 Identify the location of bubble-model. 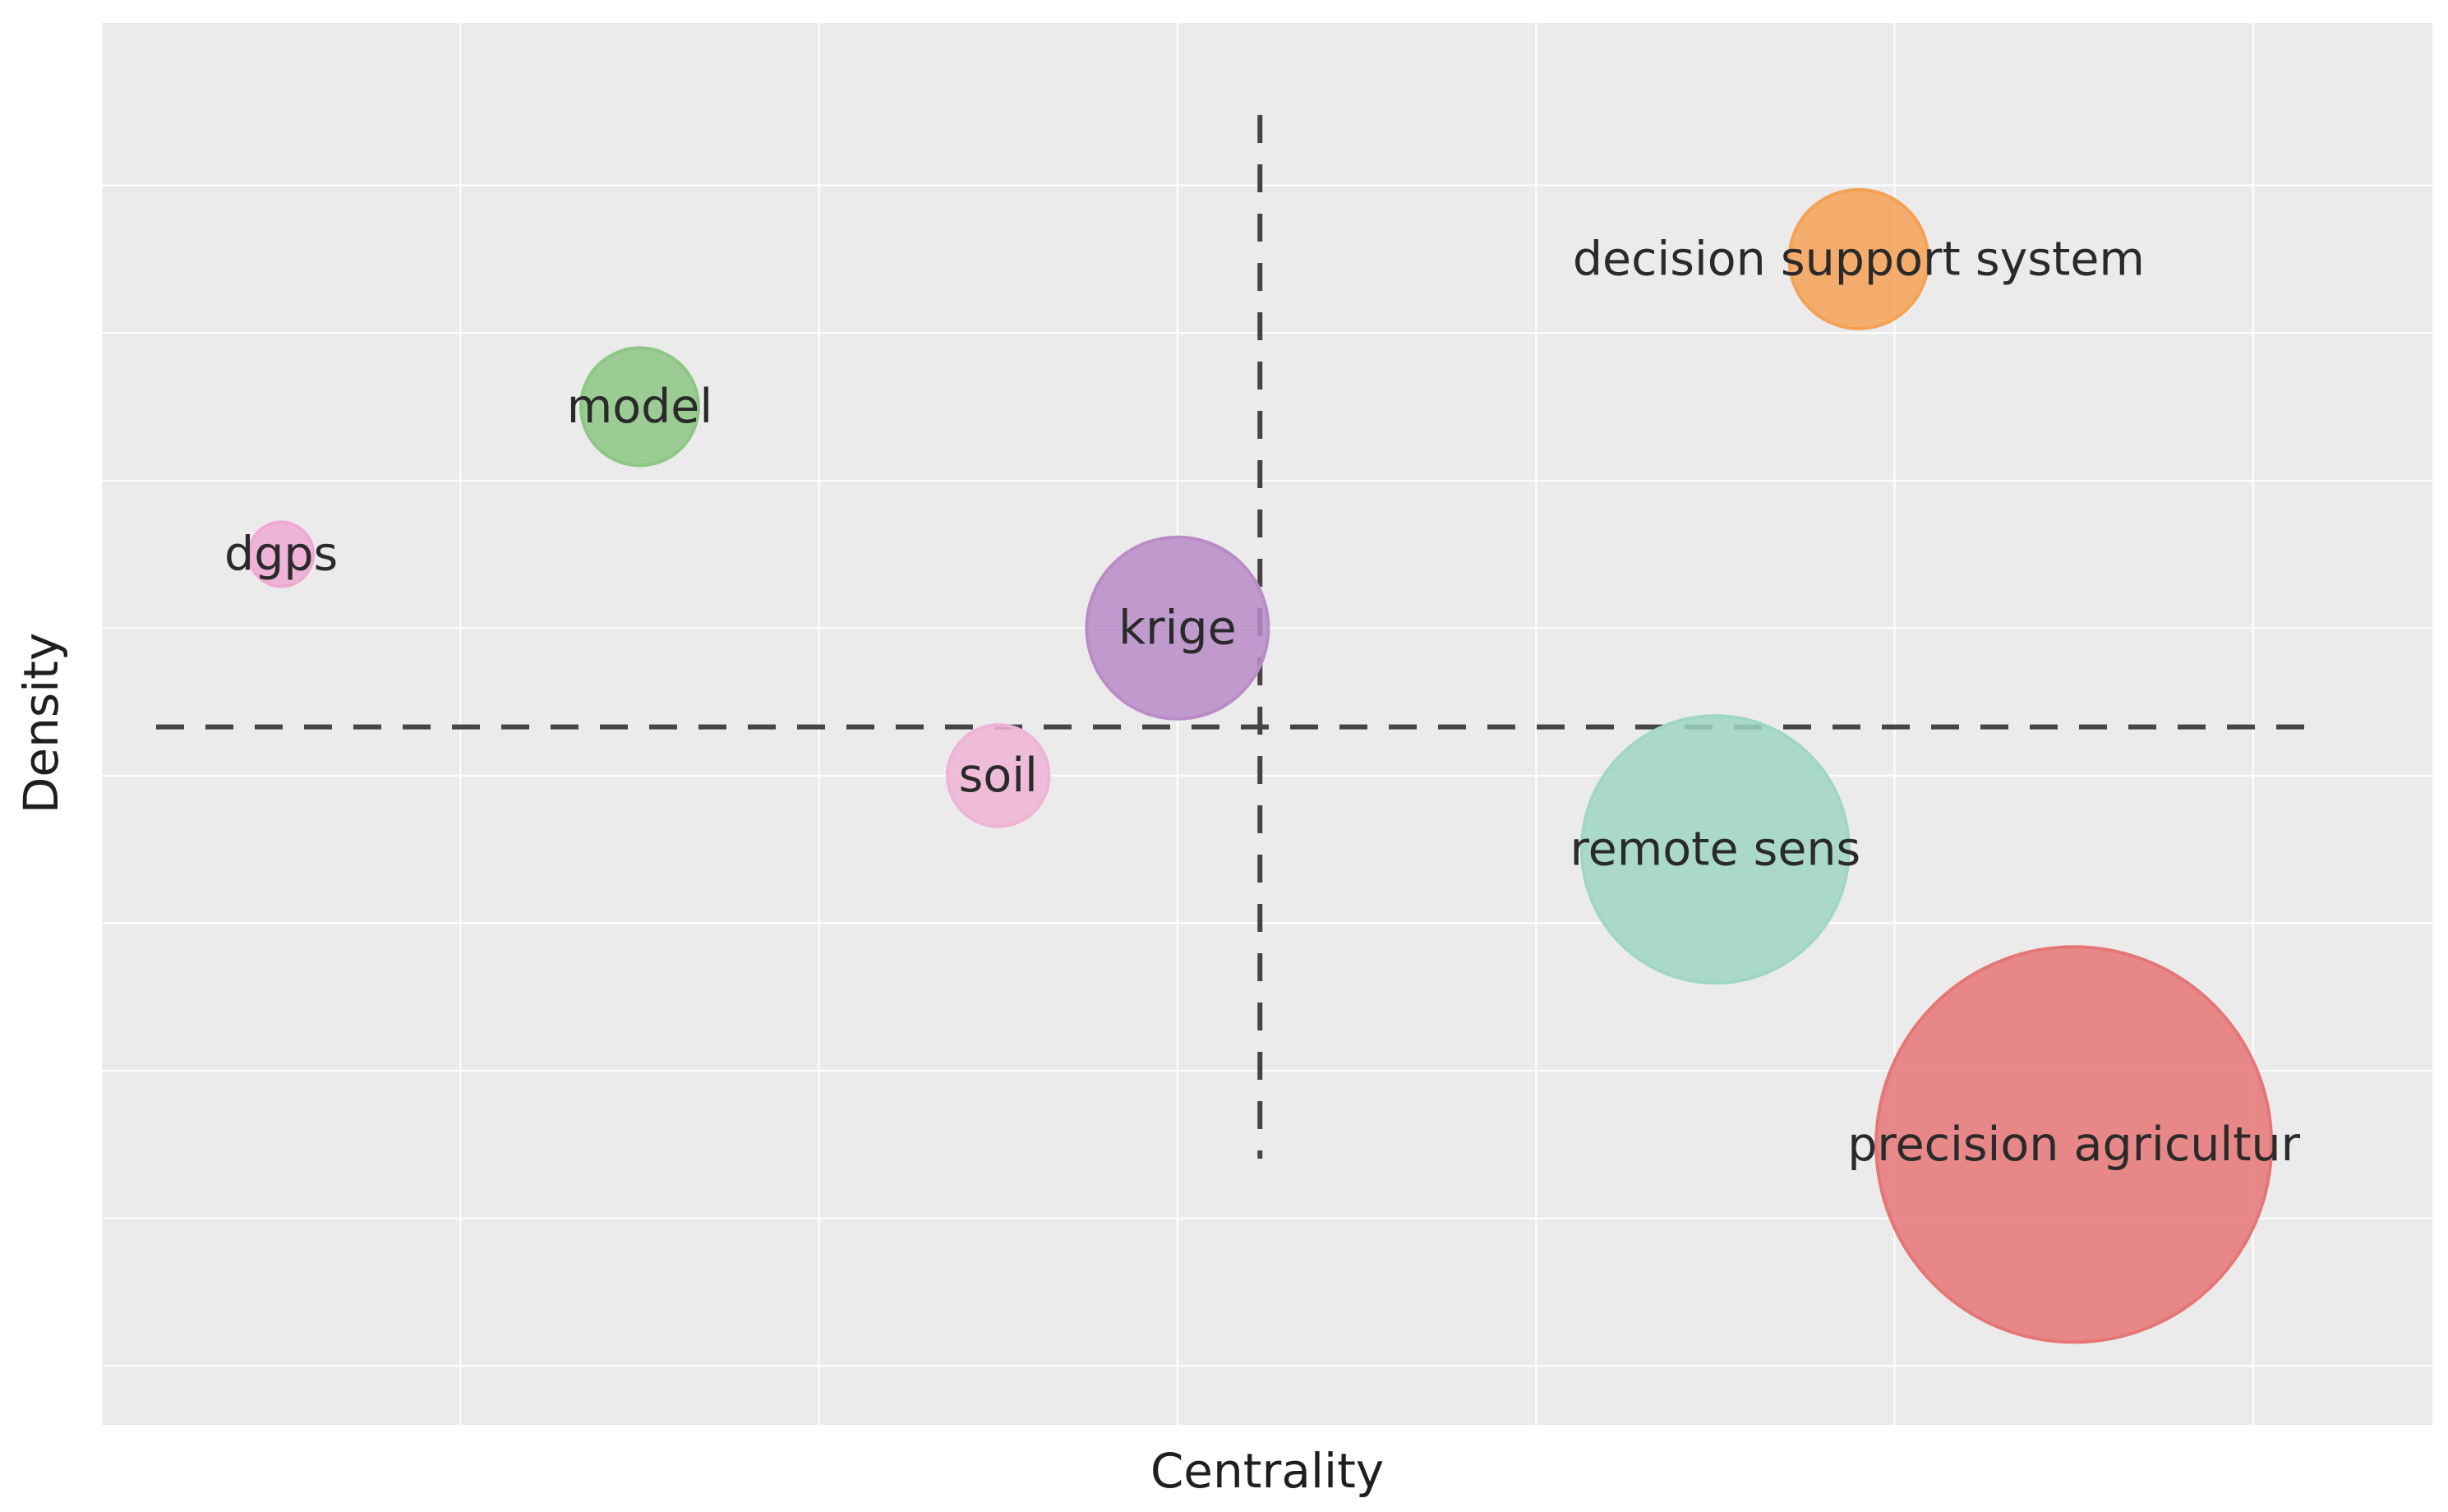
(639, 407).